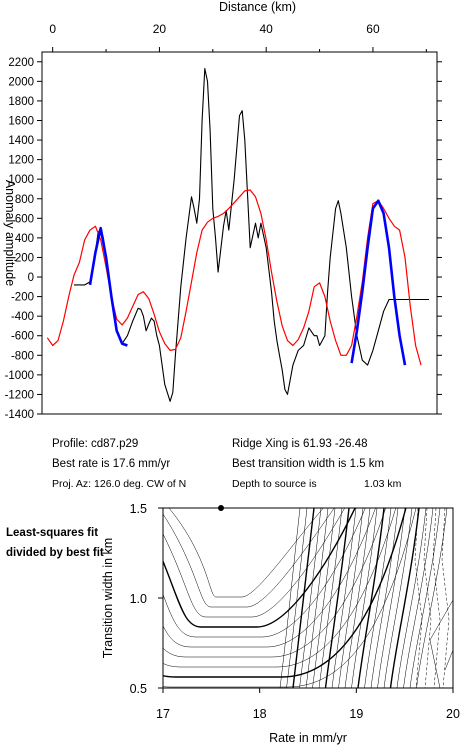  Describe the element at coordinates (373, 29) in the screenshot. I see `x-tick-label: 60` at that location.